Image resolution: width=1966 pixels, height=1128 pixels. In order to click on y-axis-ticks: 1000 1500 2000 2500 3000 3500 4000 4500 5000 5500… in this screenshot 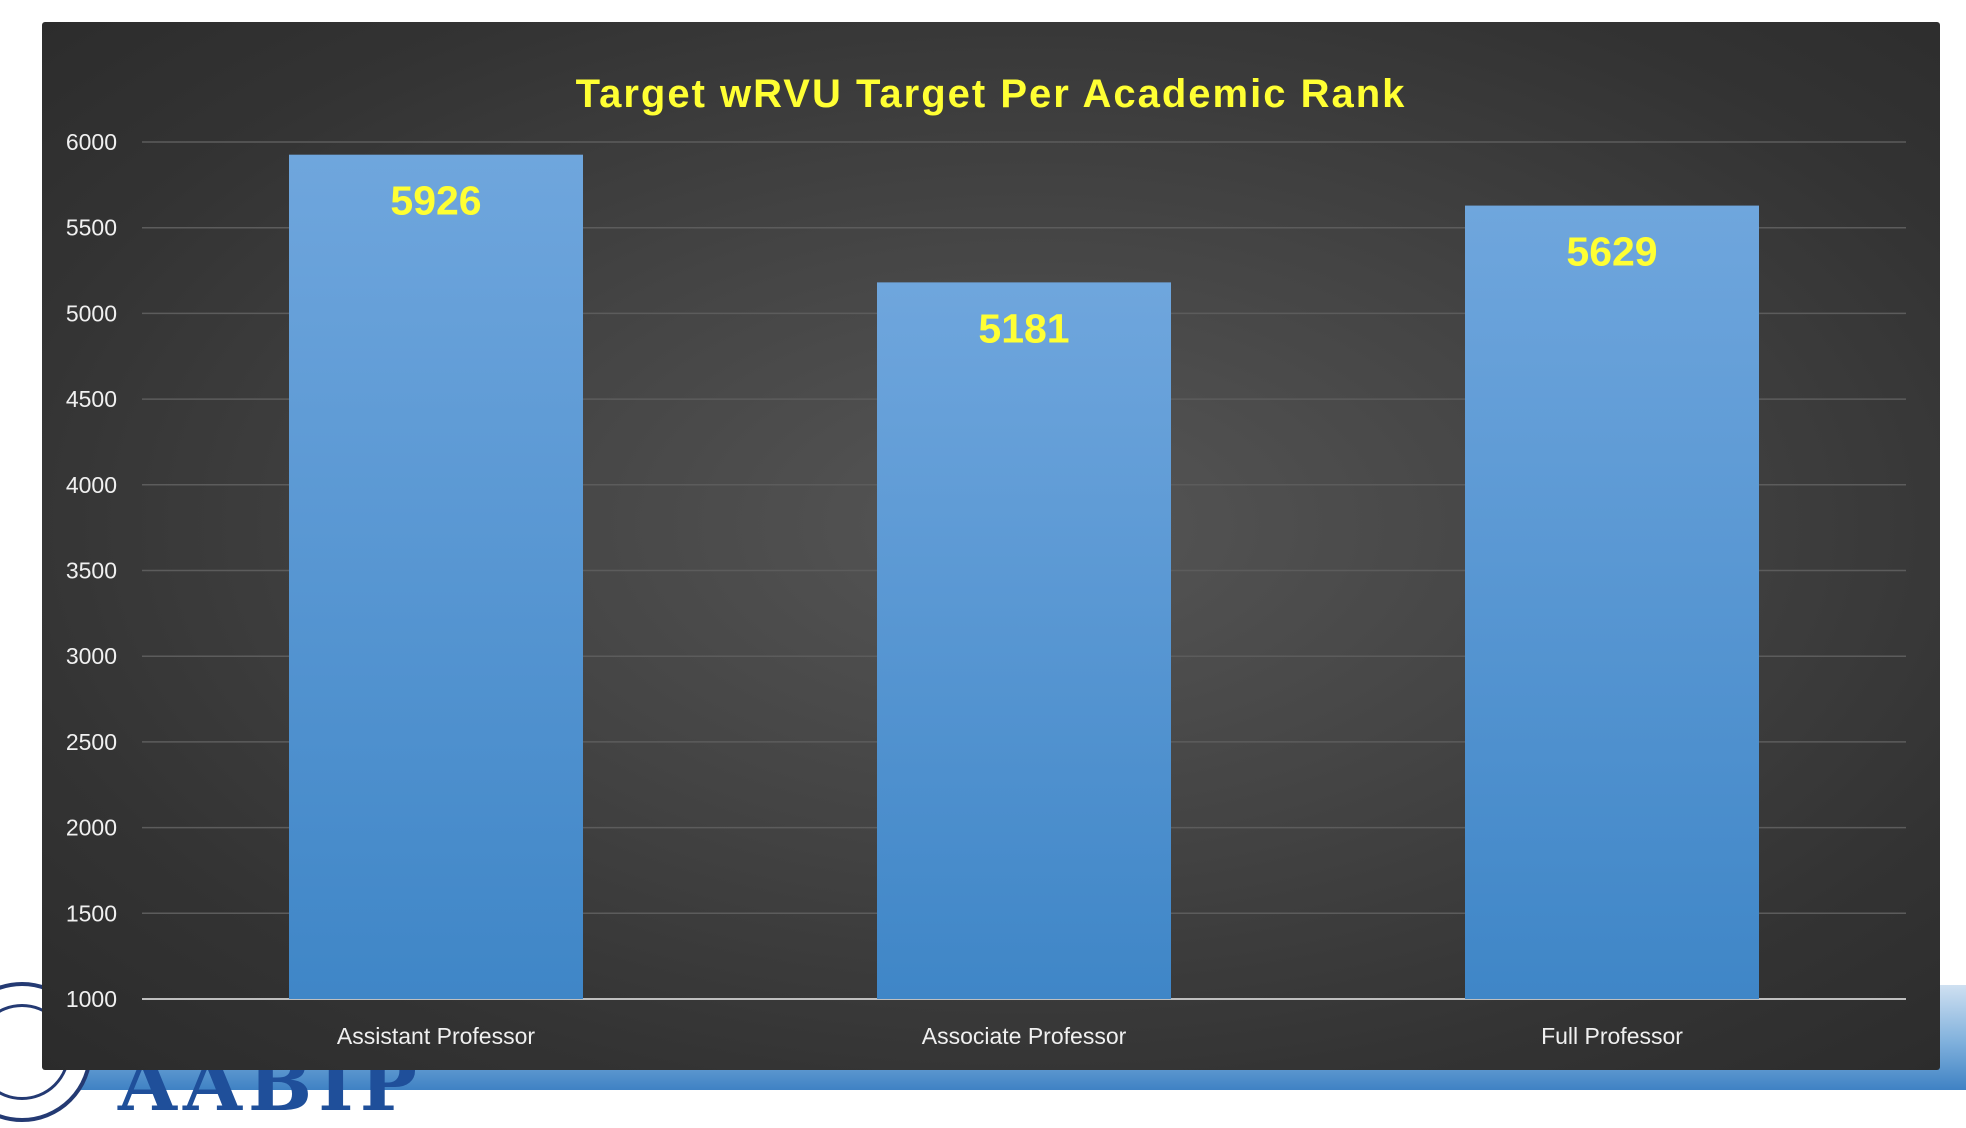, I will do `click(91, 570)`.